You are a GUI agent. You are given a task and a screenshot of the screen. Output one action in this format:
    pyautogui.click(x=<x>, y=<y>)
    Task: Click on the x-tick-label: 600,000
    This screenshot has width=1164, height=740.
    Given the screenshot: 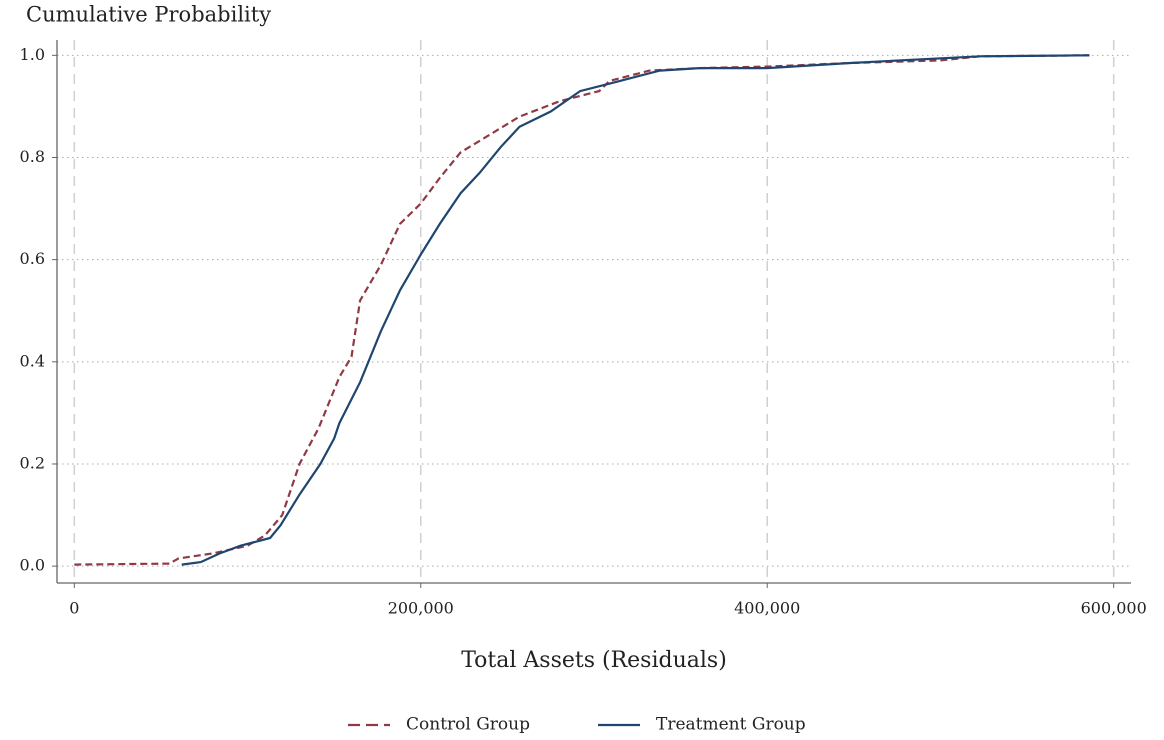 What is the action you would take?
    pyautogui.click(x=1114, y=608)
    